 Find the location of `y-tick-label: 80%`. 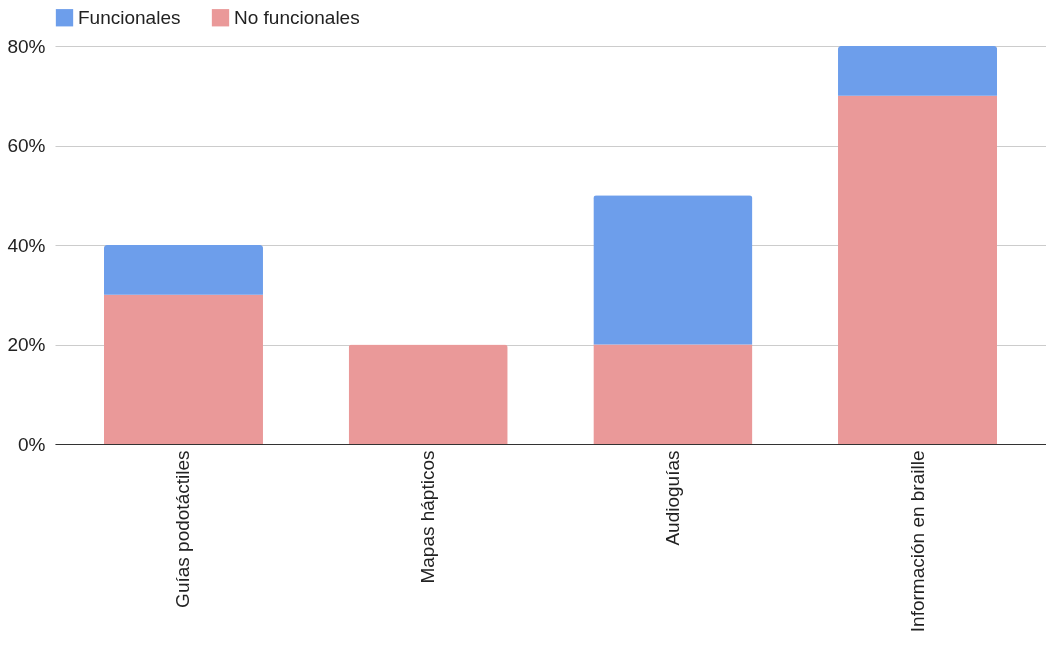

y-tick-label: 80% is located at coordinates (26, 46).